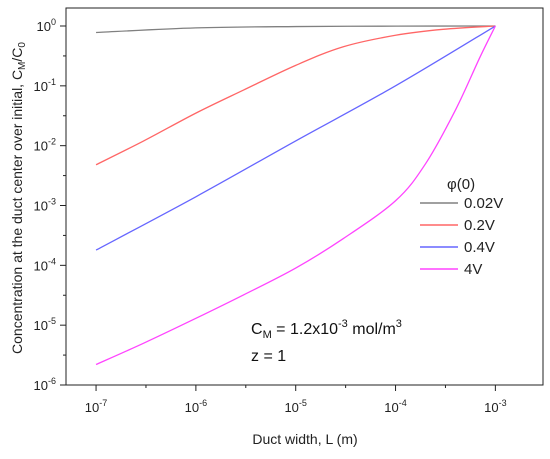 The width and height of the screenshot is (550, 459). Describe the element at coordinates (196, 406) in the screenshot. I see `x-tick-label: 10⁻⁶` at that location.